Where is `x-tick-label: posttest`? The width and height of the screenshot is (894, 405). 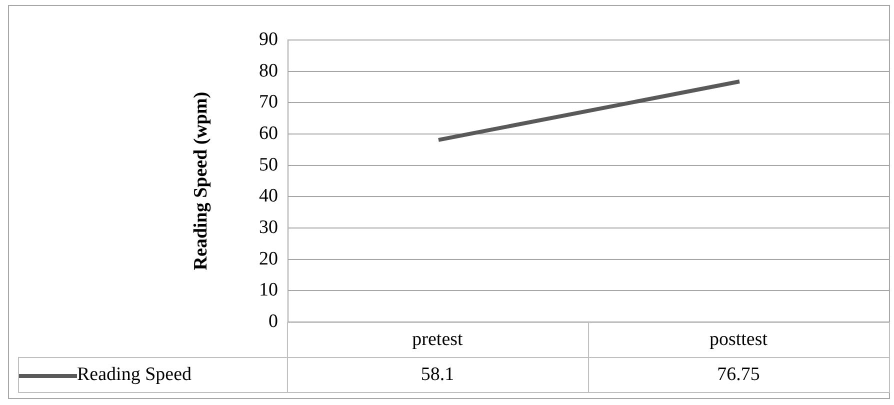
x-tick-label: posttest is located at coordinates (738, 340).